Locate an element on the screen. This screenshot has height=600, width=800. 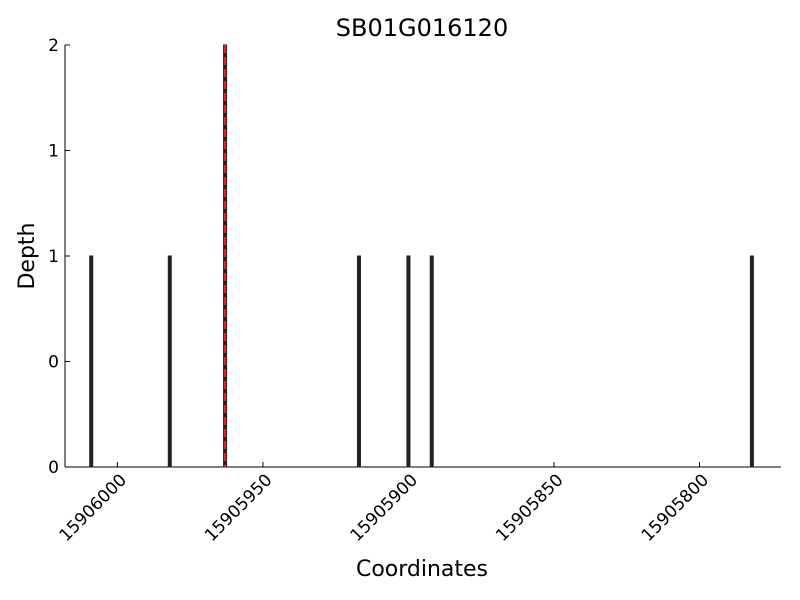
x-tick-label: 15905950 is located at coordinates (238, 507).